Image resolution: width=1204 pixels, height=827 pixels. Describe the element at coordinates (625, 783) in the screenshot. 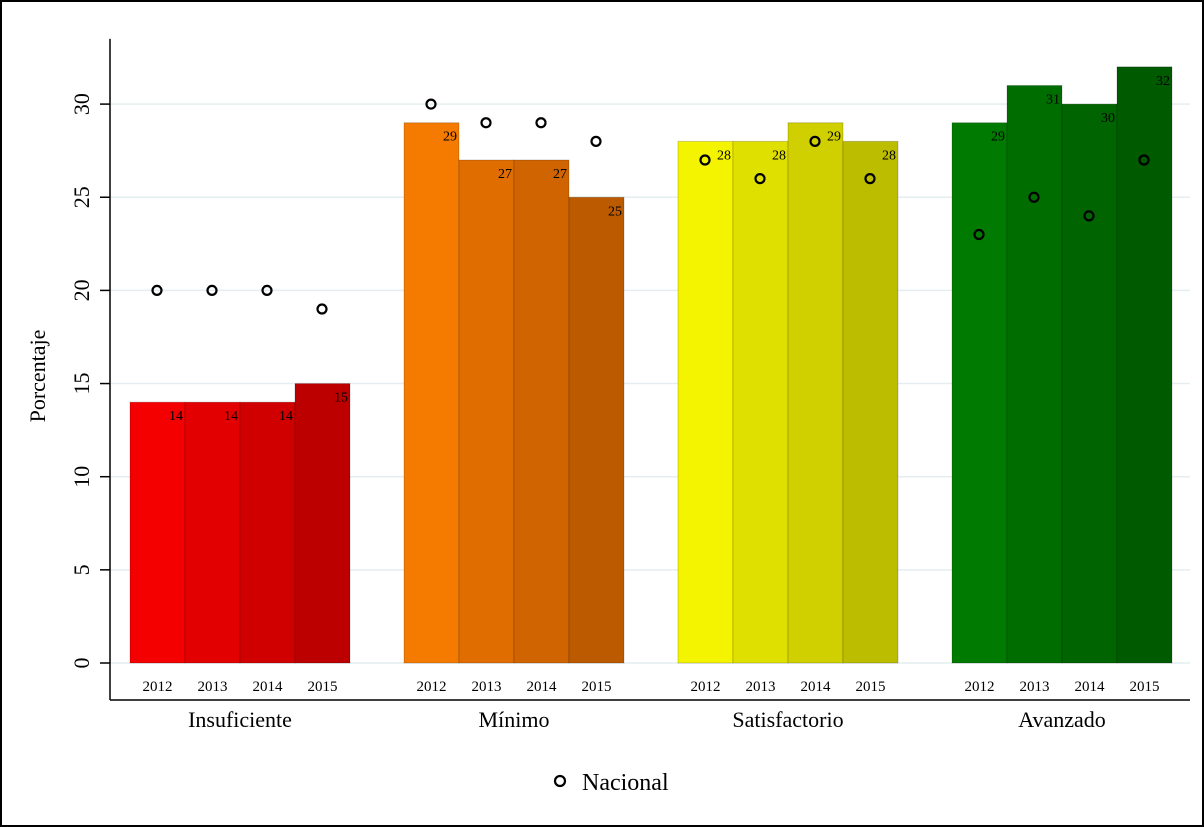

I see `legend-label-nacional: Nacional` at that location.